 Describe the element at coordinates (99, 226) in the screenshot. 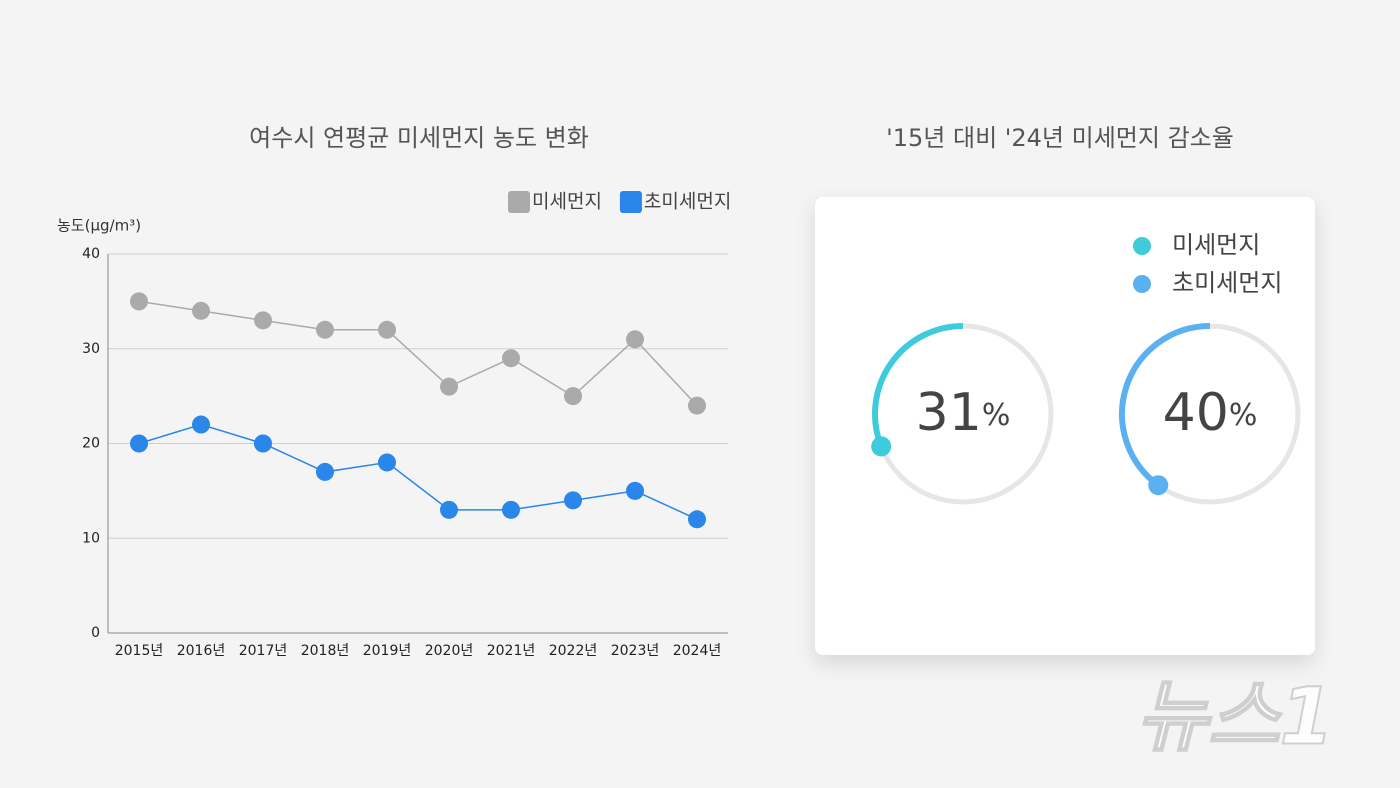

I see `y-axis-label: 농도(μg/m³)` at that location.